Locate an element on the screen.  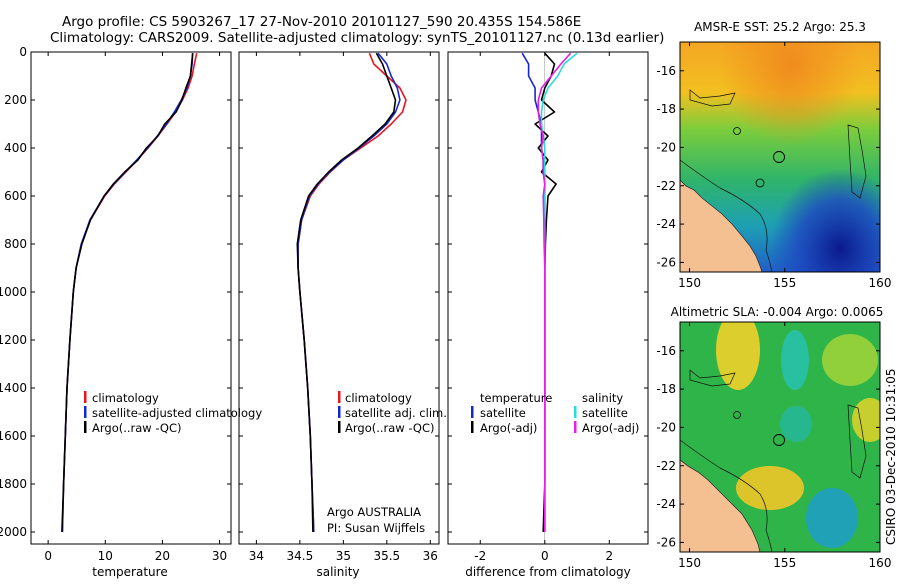
salinity-xlabel: salinity is located at coordinates (337, 572).